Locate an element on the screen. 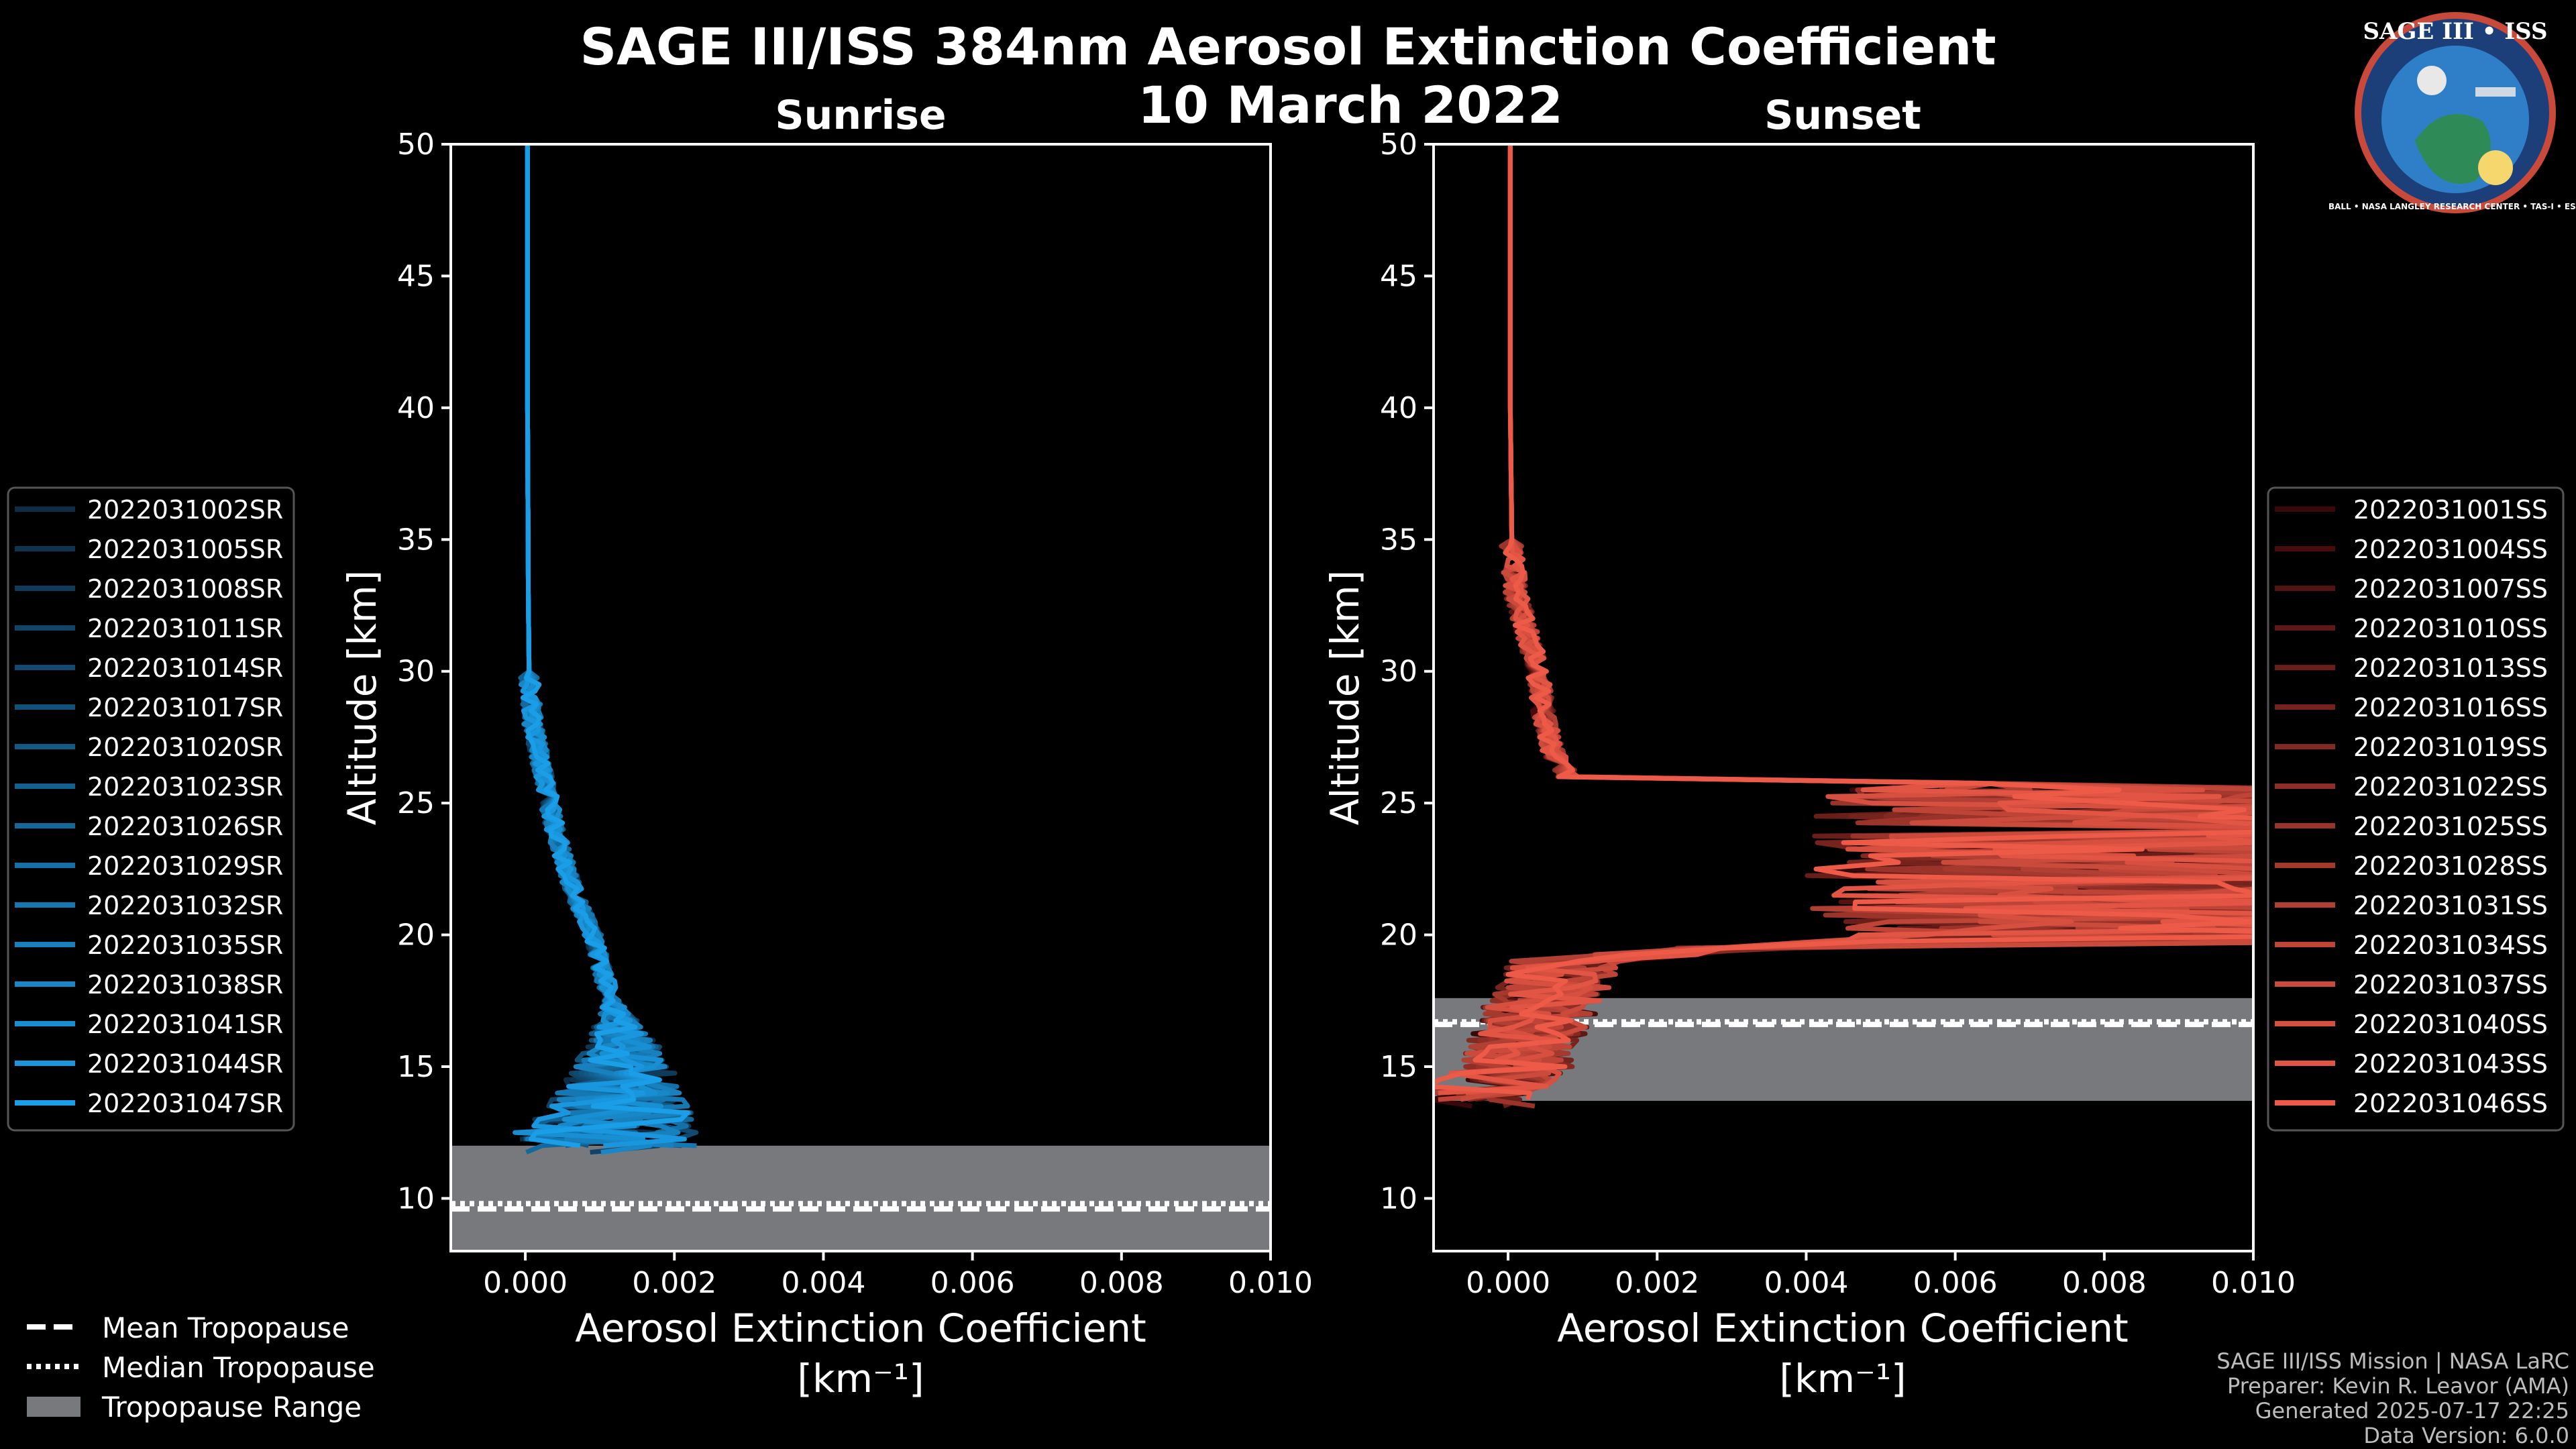  sunrise-panel-title: Sunrise is located at coordinates (860, 115).